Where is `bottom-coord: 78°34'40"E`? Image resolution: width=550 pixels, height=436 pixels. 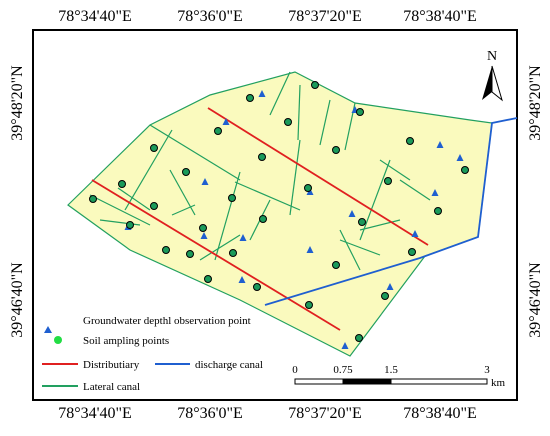
bottom-coord: 78°34'40"E is located at coordinates (95, 413).